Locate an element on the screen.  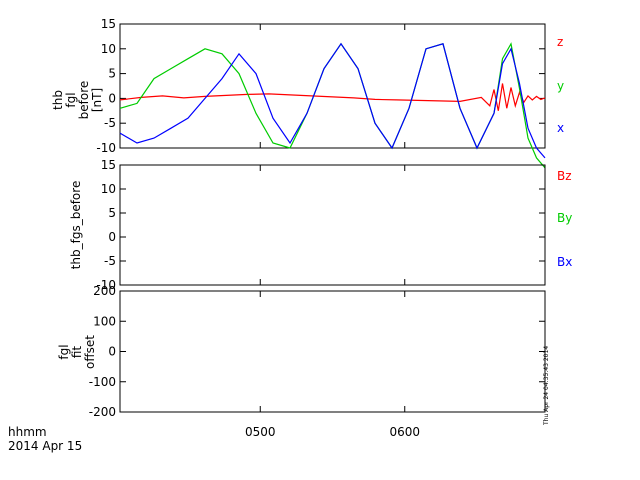
y-tick-label: 100 is located at coordinates (104, 321).